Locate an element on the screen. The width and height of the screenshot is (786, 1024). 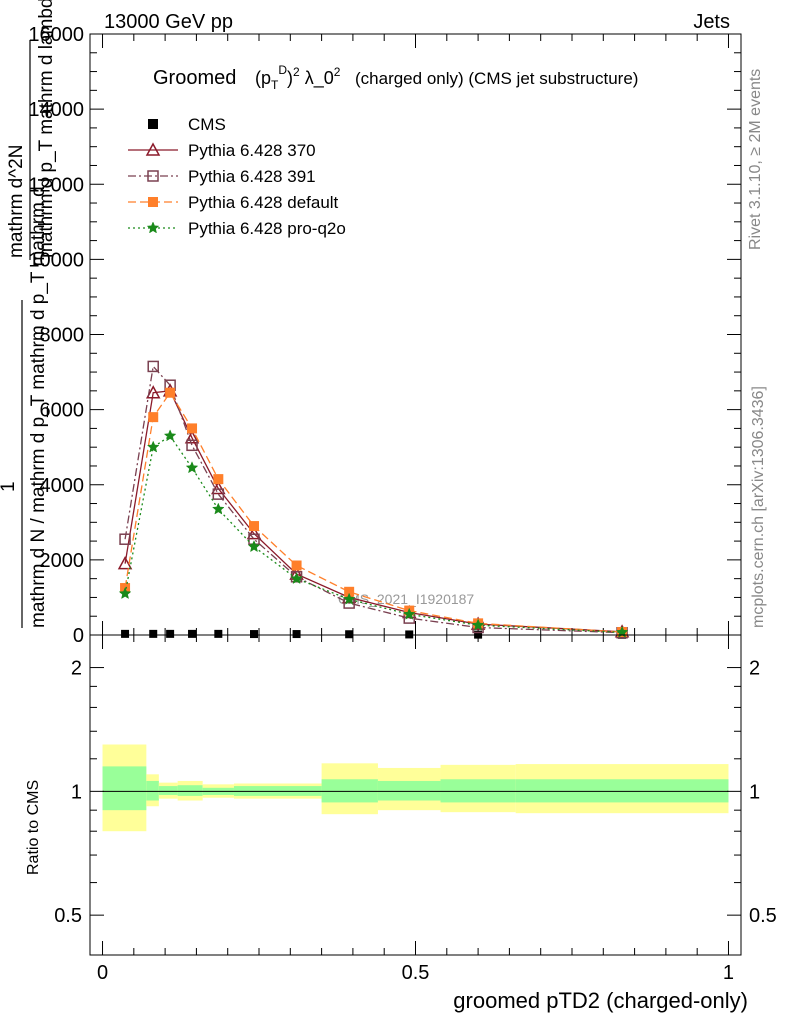
title-math: (pTD)2 λ_02 is located at coordinates (298, 77).